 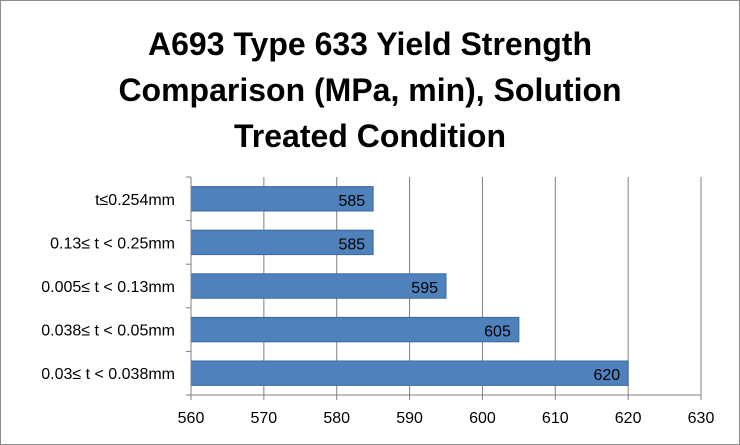 What do you see at coordinates (628, 418) in the screenshot?
I see `x-tick-label: 620` at bounding box center [628, 418].